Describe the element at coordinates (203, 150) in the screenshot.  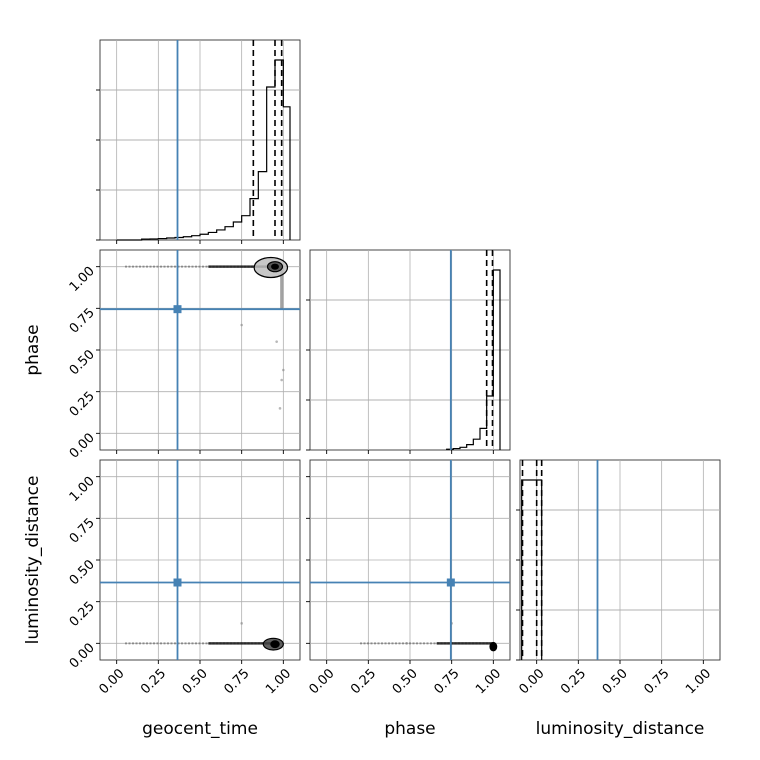
I see `histogram-geocent_time` at that location.